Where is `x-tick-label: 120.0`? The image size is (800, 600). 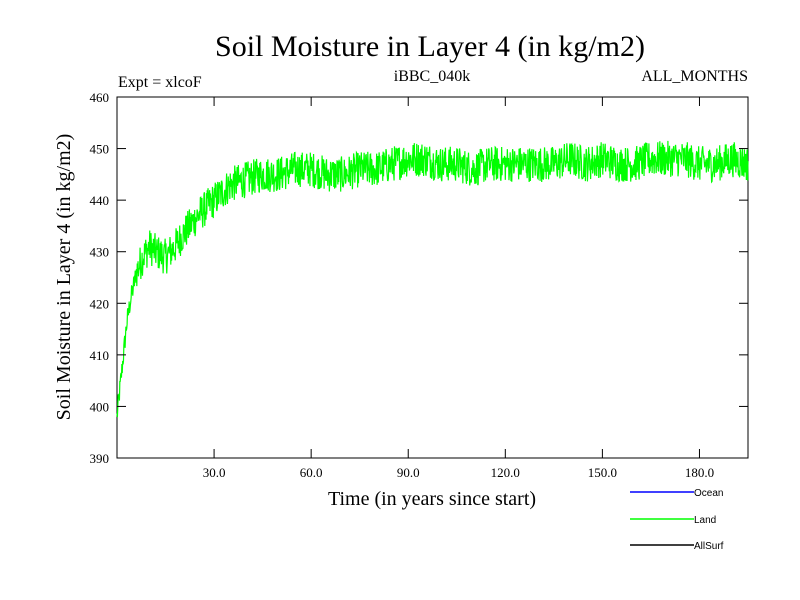
x-tick-label: 120.0 is located at coordinates (505, 472).